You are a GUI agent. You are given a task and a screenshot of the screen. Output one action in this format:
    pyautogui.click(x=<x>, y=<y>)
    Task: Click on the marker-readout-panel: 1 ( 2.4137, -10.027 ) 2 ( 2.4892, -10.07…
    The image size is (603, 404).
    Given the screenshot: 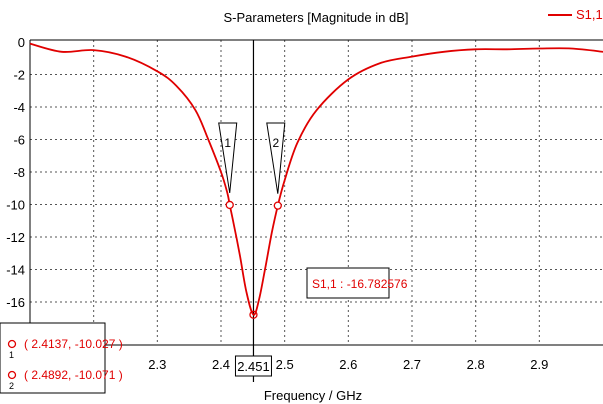 What is the action you would take?
    pyautogui.click(x=61, y=358)
    